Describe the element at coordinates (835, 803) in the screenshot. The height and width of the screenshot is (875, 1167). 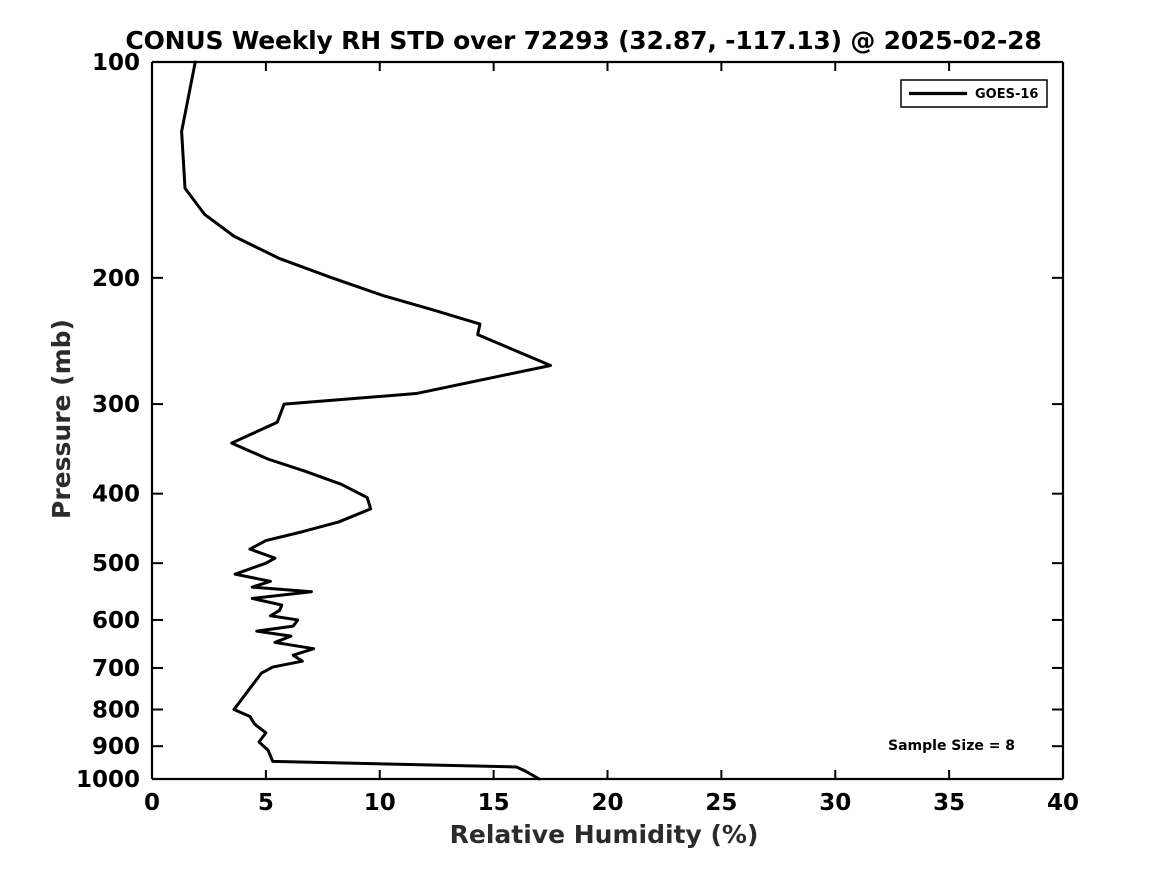
I see `x-tick-label: 30` at that location.